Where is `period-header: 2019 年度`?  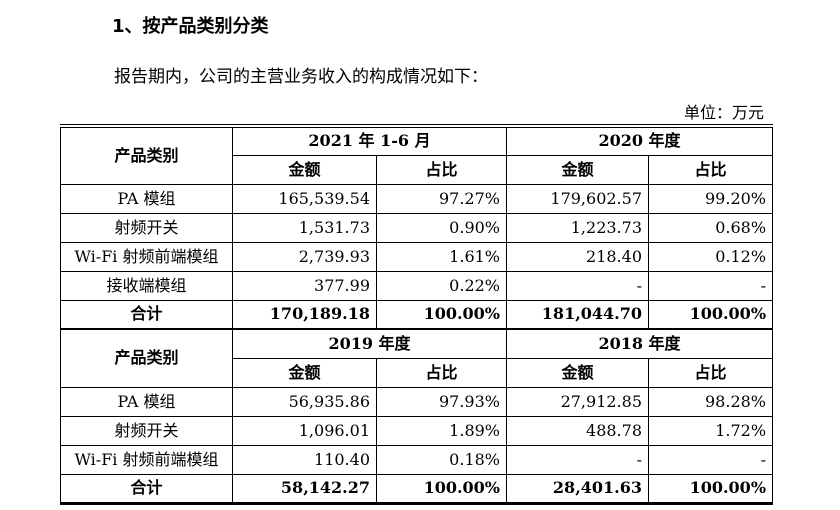 period-header: 2019 年度 is located at coordinates (369, 343).